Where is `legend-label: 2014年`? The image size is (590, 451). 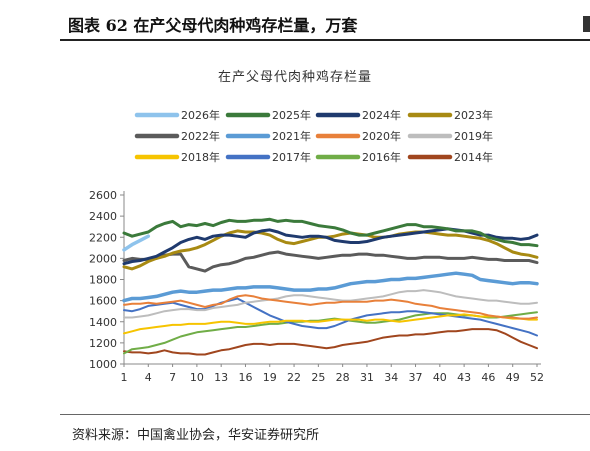
legend-label: 2014年 is located at coordinates (473, 157).